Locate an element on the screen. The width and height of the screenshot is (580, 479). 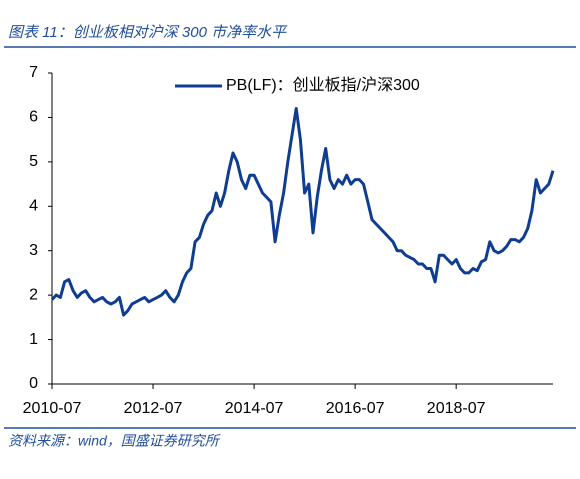
x-tick-label: 2010-07 is located at coordinates (52, 408).